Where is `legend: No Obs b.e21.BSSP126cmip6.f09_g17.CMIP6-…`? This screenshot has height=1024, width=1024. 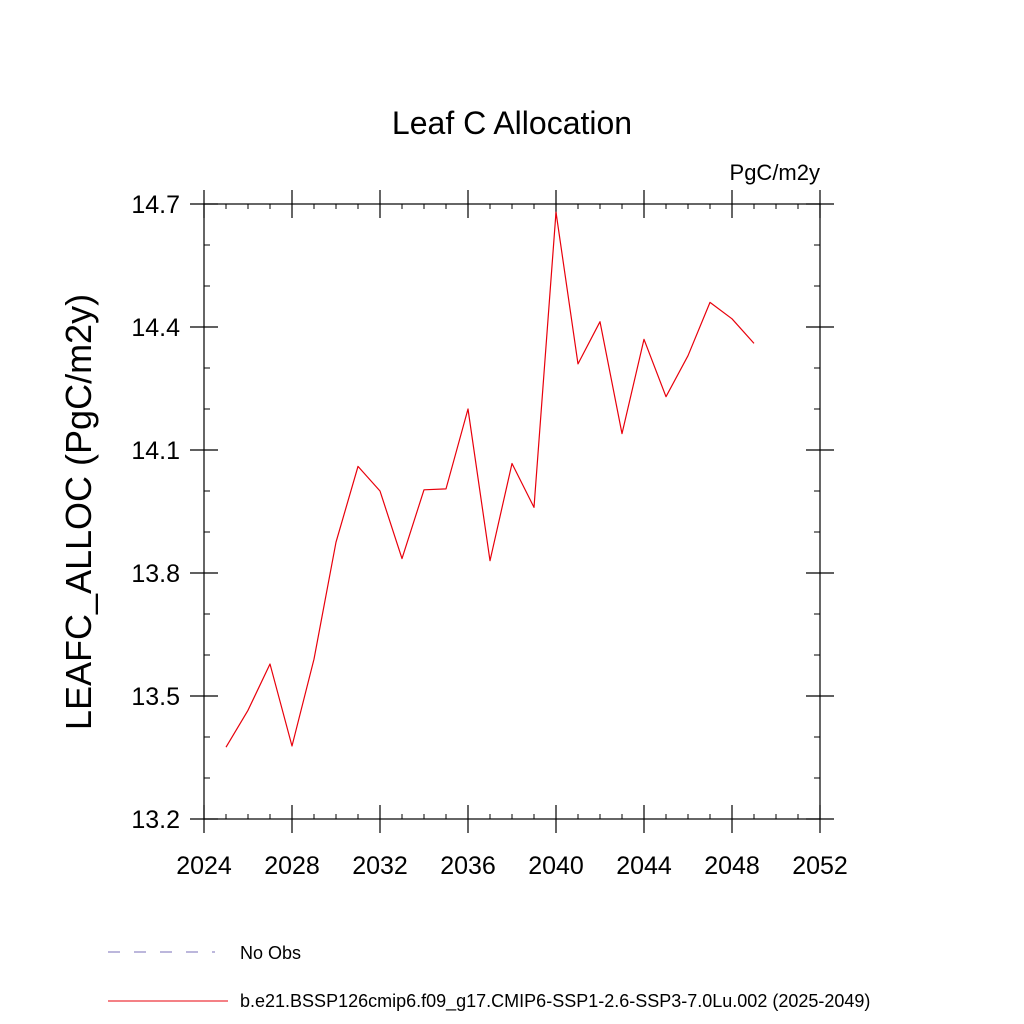 legend: No Obs b.e21.BSSP126cmip6.f09_g17.CMIP6-… is located at coordinates (489, 977).